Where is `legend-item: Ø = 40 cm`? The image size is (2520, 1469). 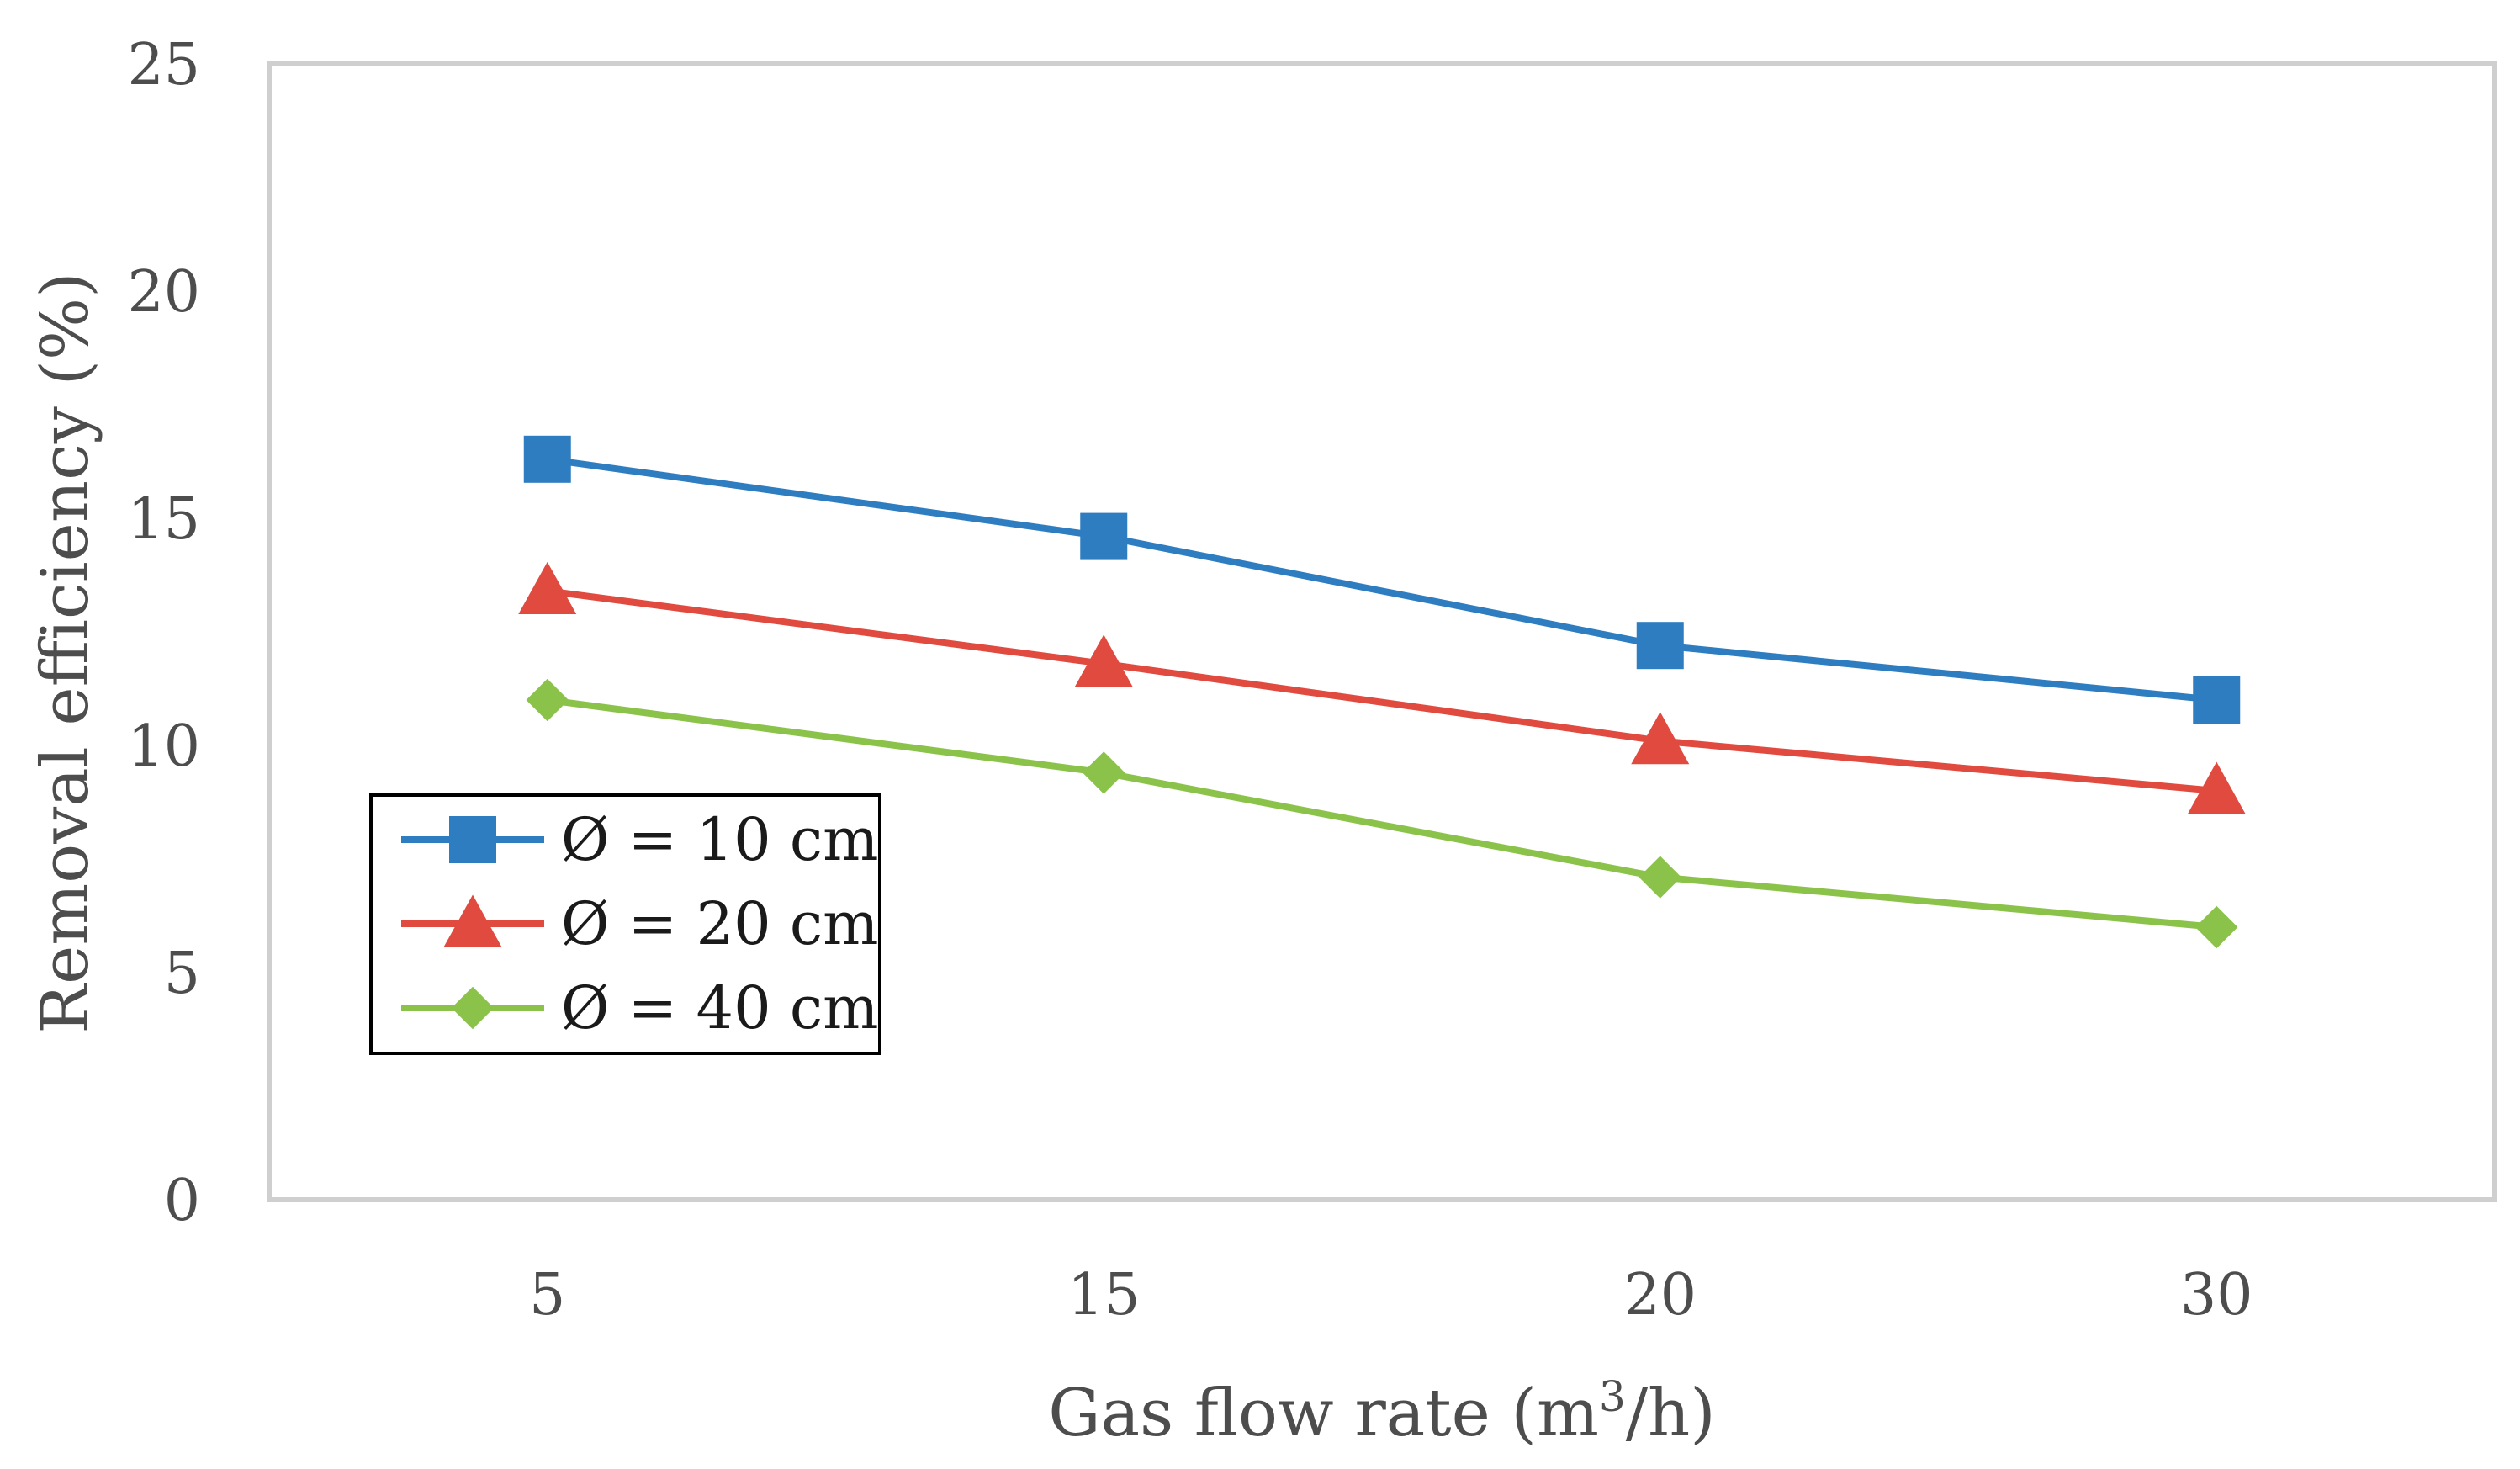
legend-item: Ø = 40 cm is located at coordinates (639, 1008).